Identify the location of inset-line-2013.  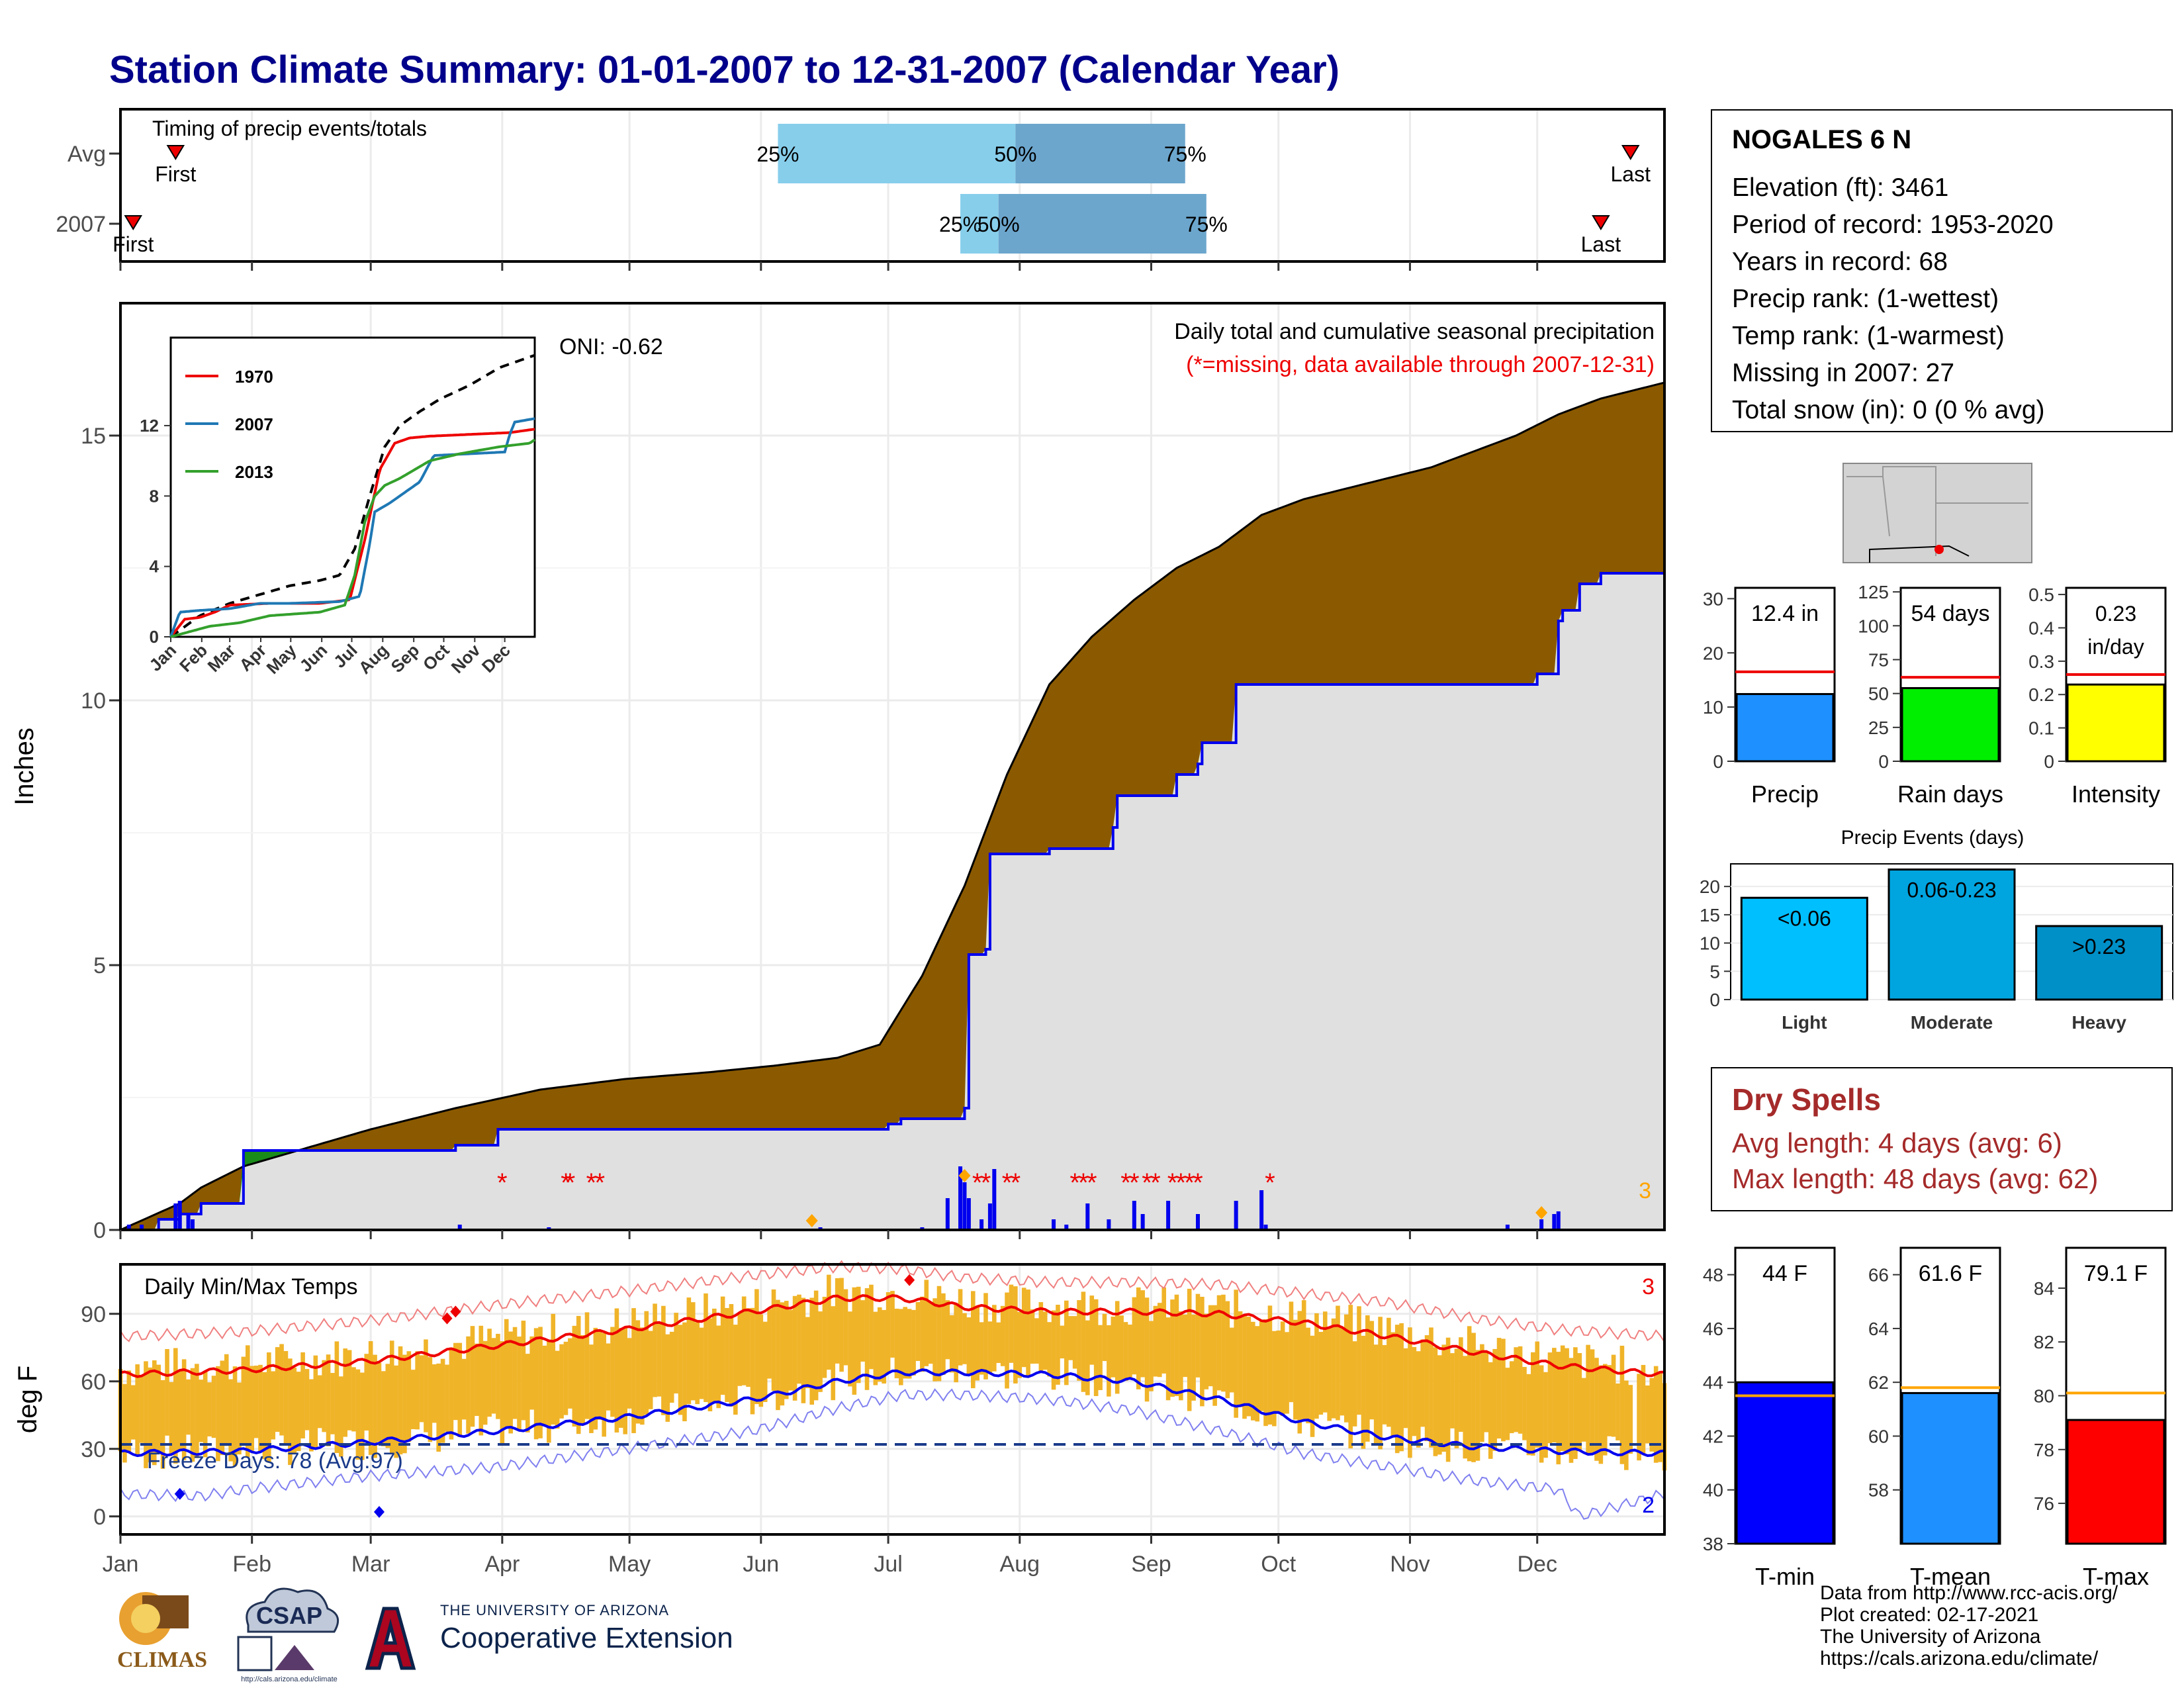
(353, 538).